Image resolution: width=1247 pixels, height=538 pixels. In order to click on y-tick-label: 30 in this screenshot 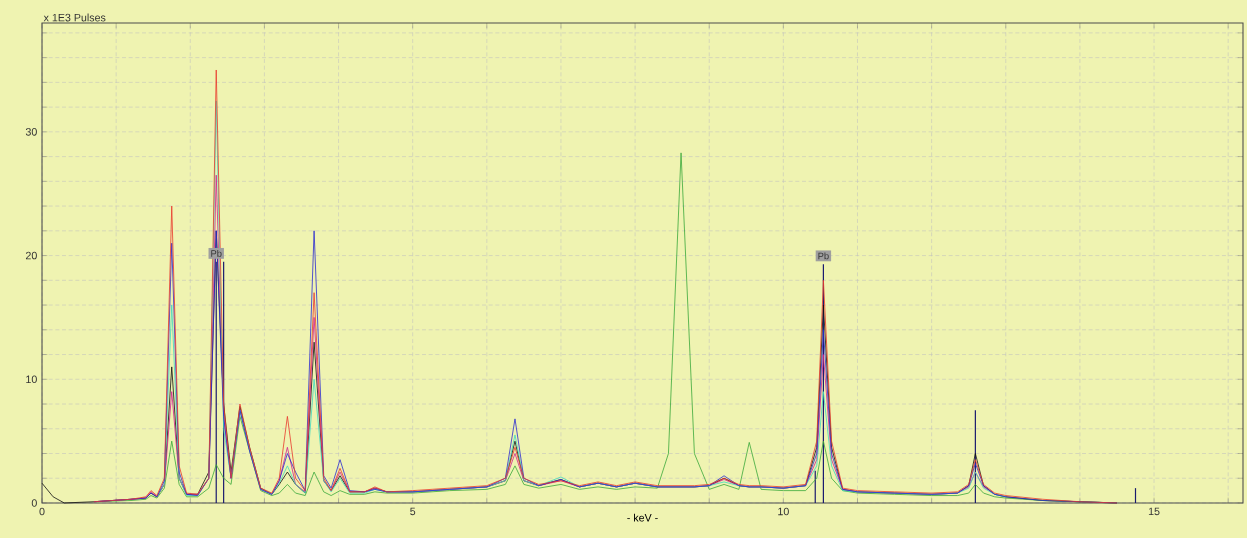, I will do `click(31, 132)`.